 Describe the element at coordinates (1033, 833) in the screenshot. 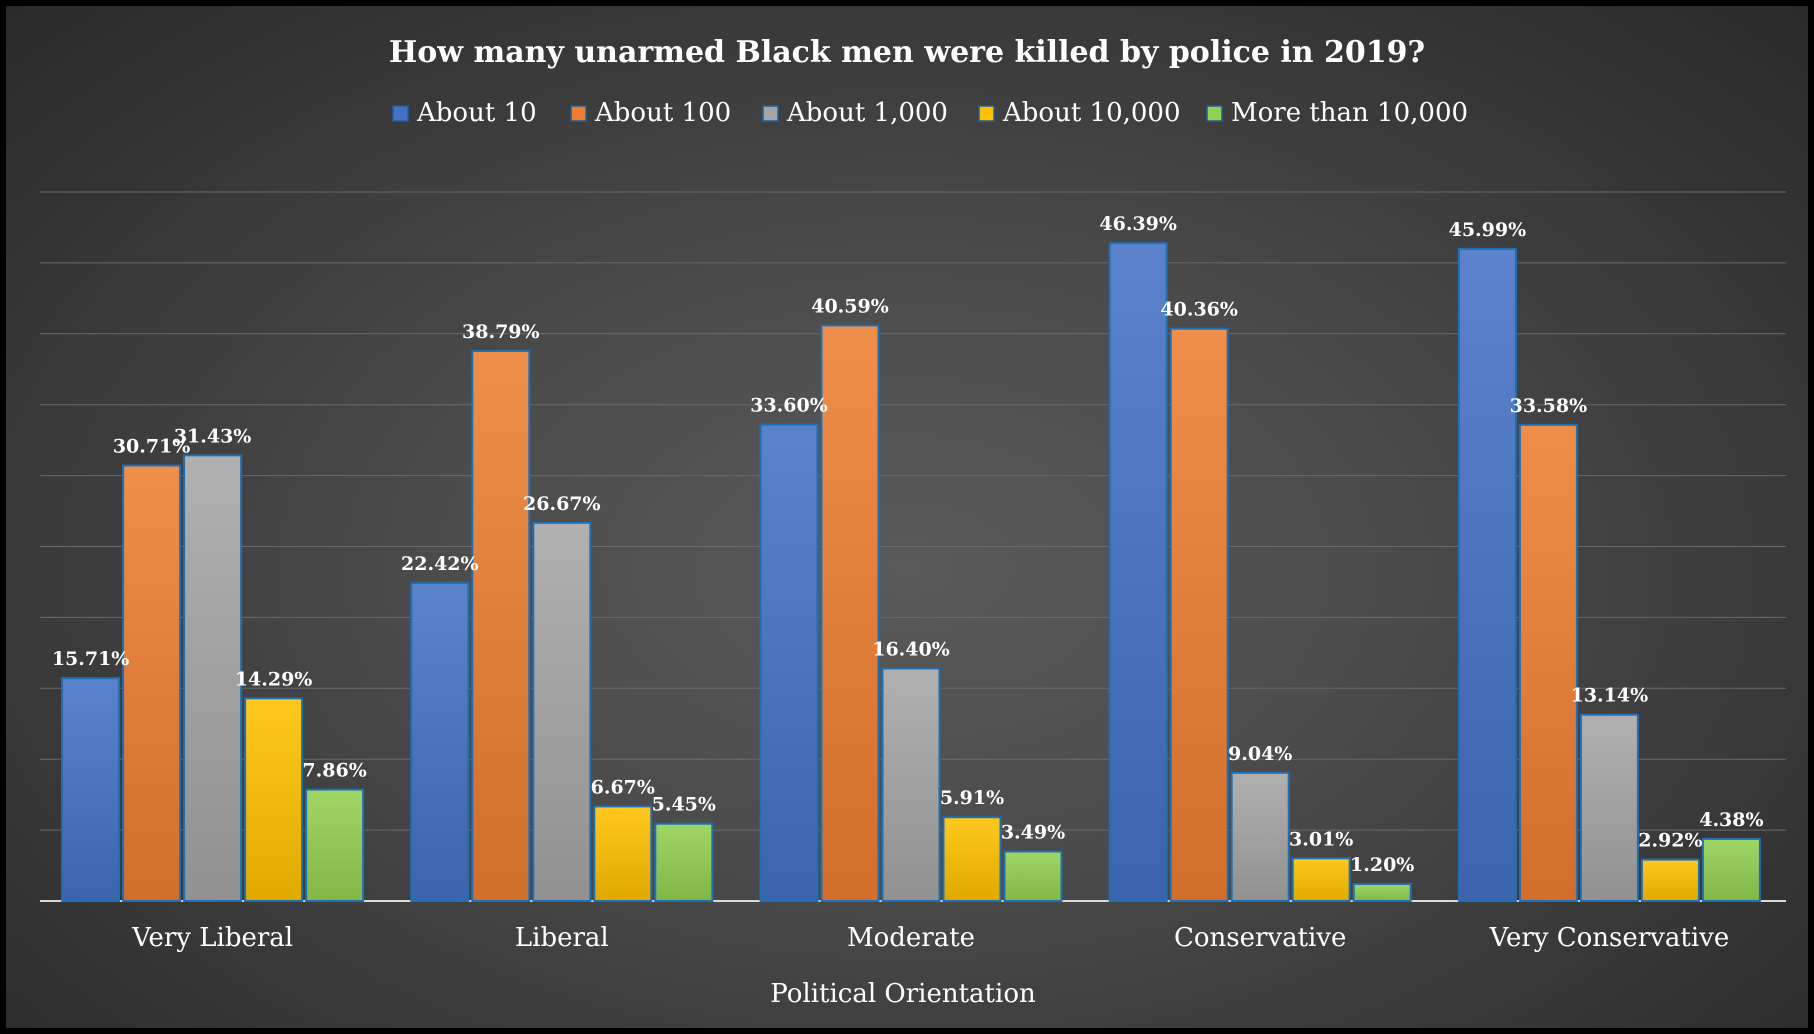

I see `data-label-moderate-more-than-10-000: 3.49%` at that location.